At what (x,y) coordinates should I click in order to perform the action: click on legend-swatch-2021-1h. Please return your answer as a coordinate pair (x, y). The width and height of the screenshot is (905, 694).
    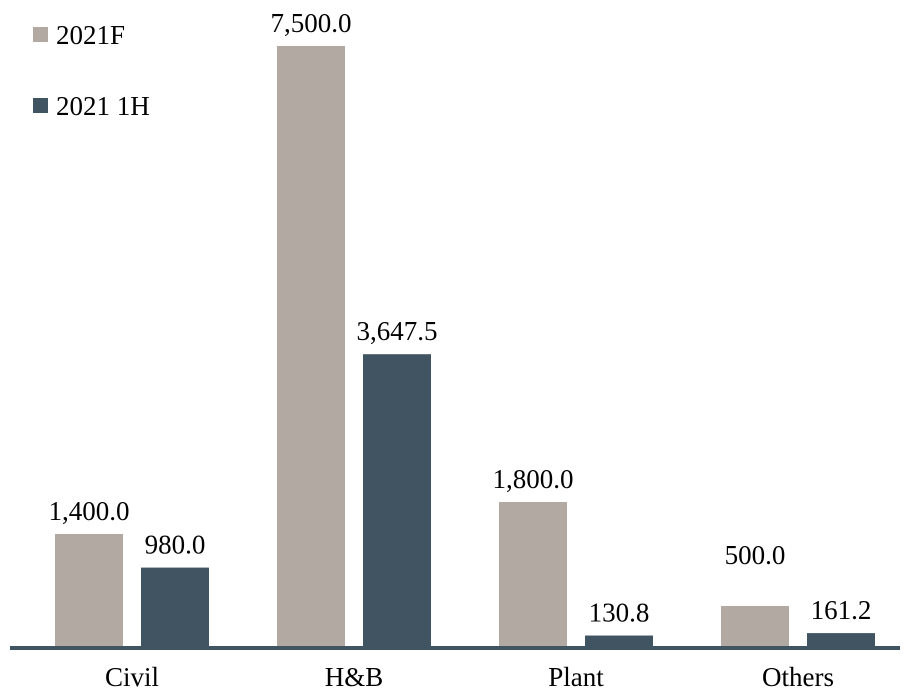
    Looking at the image, I should click on (40, 105).